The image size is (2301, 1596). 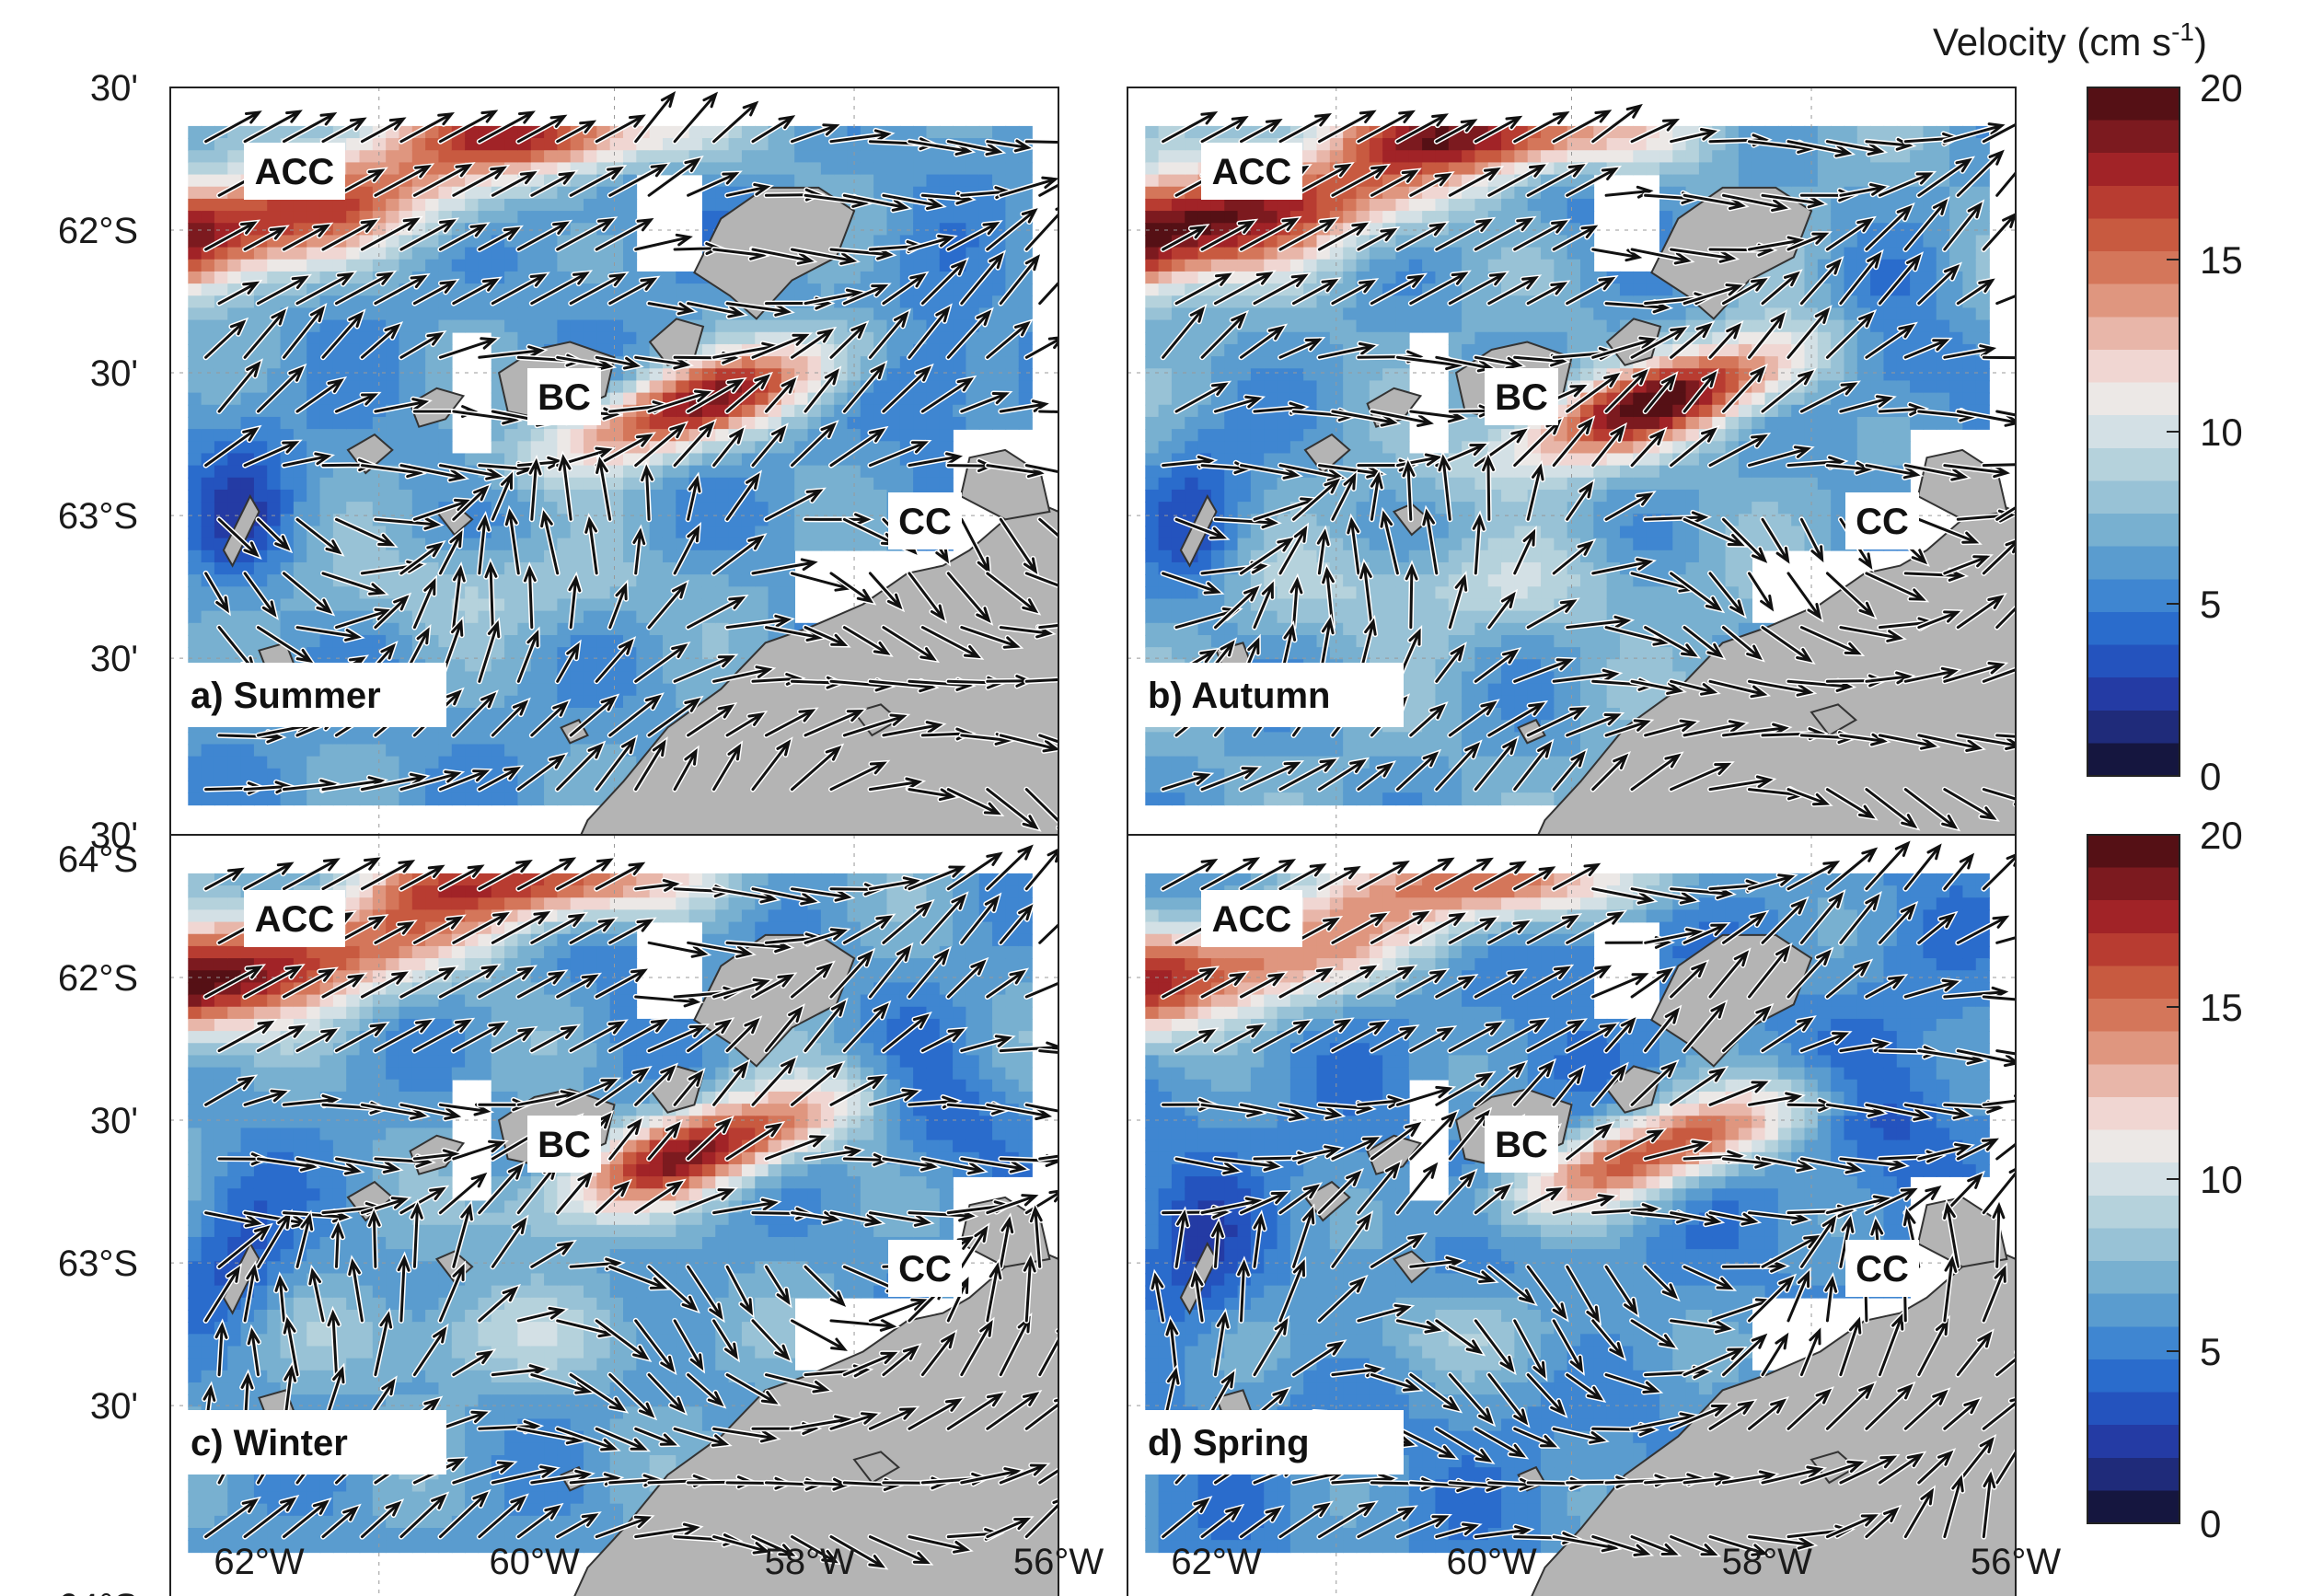 What do you see at coordinates (286, 696) in the screenshot?
I see `panel-label: a) Summer` at bounding box center [286, 696].